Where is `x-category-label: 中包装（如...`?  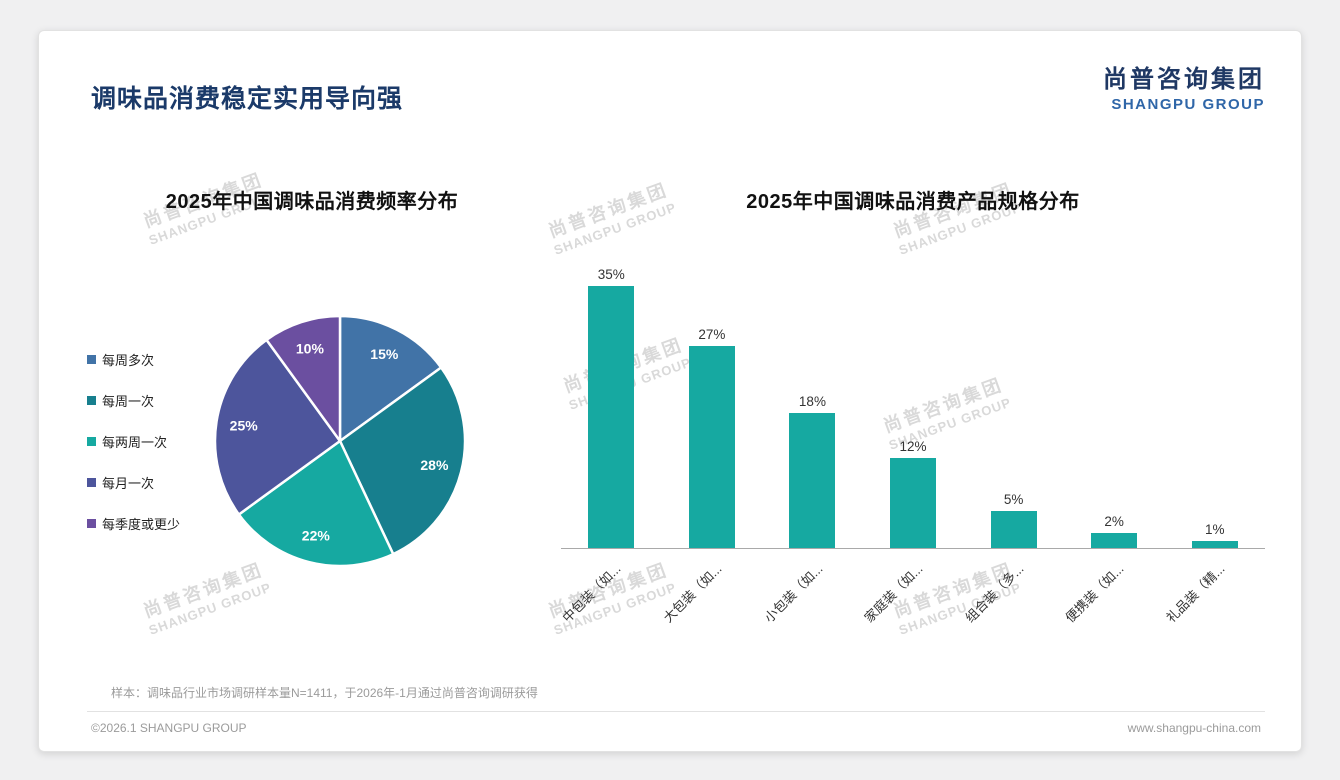 x-category-label: 中包装（如... is located at coordinates (592, 593).